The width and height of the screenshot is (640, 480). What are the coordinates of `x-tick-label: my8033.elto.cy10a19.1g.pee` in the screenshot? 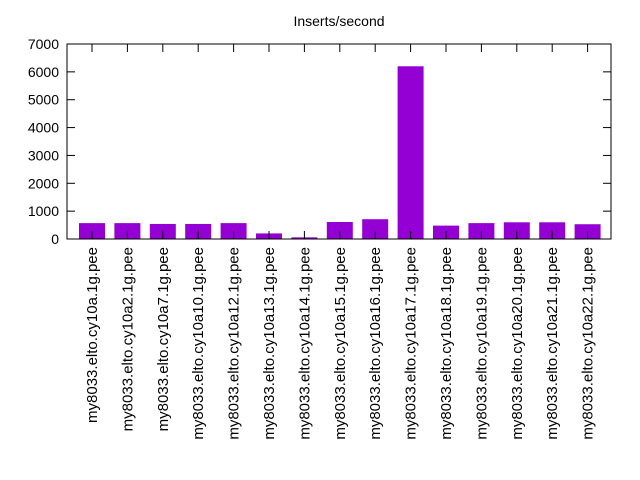 It's located at (481, 343).